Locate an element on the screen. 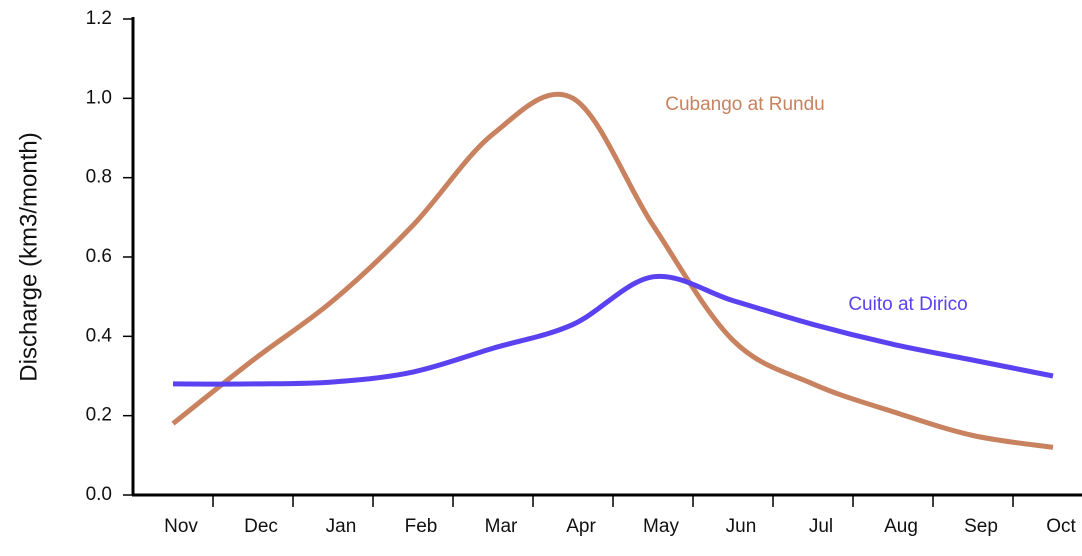  x-tick-label: Nov is located at coordinates (181, 526).